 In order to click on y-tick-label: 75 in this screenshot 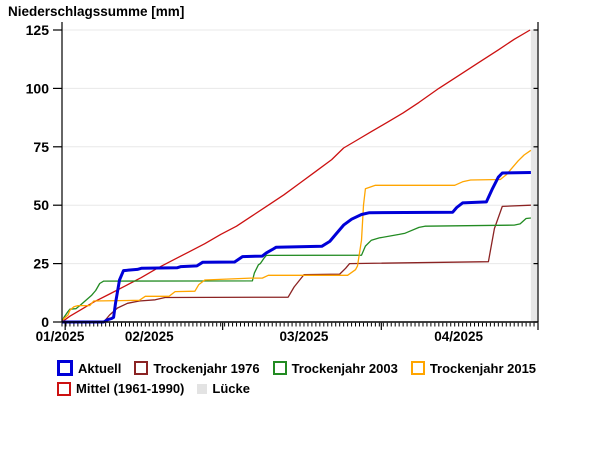, I will do `click(41, 147)`.